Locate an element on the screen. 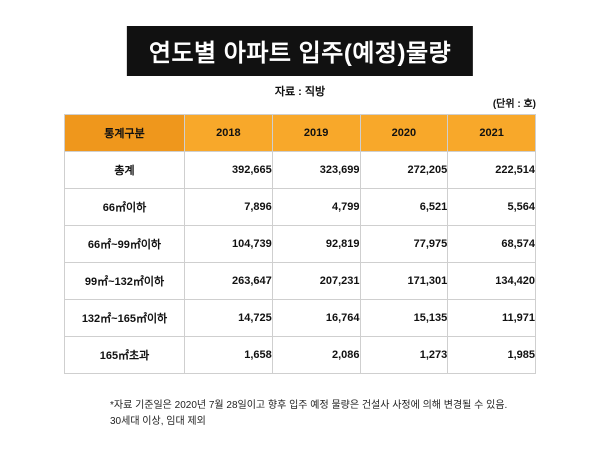 This screenshot has height=450, width=600. header-cell-2021: 2021 is located at coordinates (491, 133).